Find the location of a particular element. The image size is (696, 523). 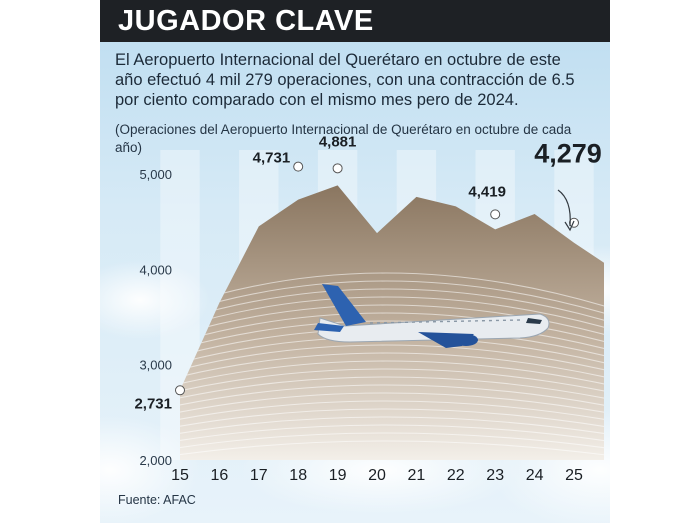

y-tick-label: 4,000 is located at coordinates (155, 269).